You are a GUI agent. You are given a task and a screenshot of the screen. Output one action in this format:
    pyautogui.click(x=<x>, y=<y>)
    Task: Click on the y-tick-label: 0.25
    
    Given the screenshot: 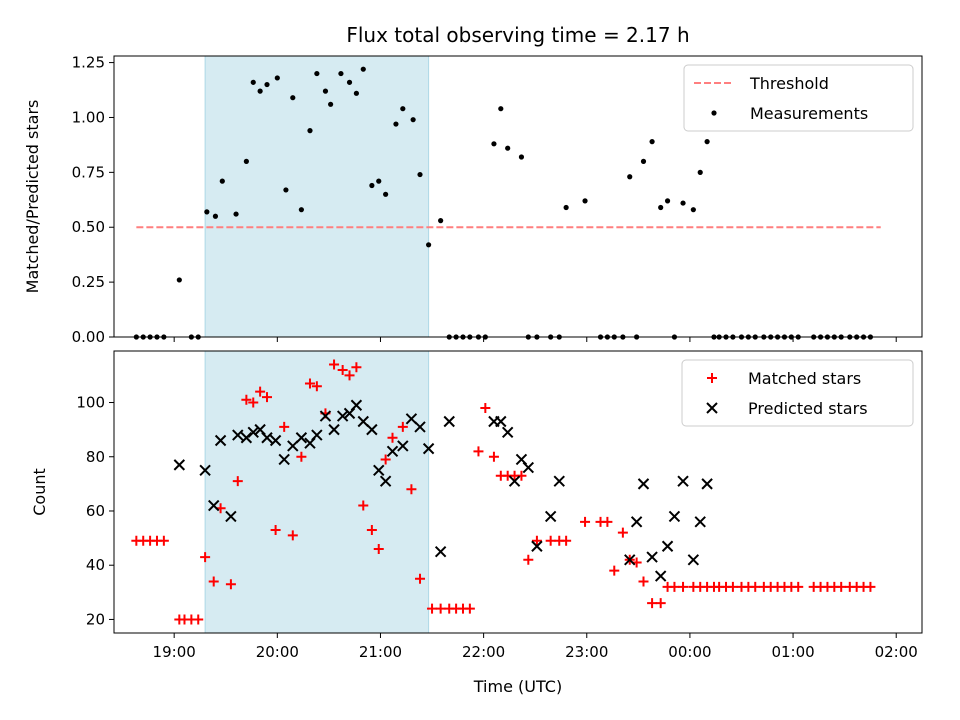 What is the action you would take?
    pyautogui.click(x=88, y=282)
    